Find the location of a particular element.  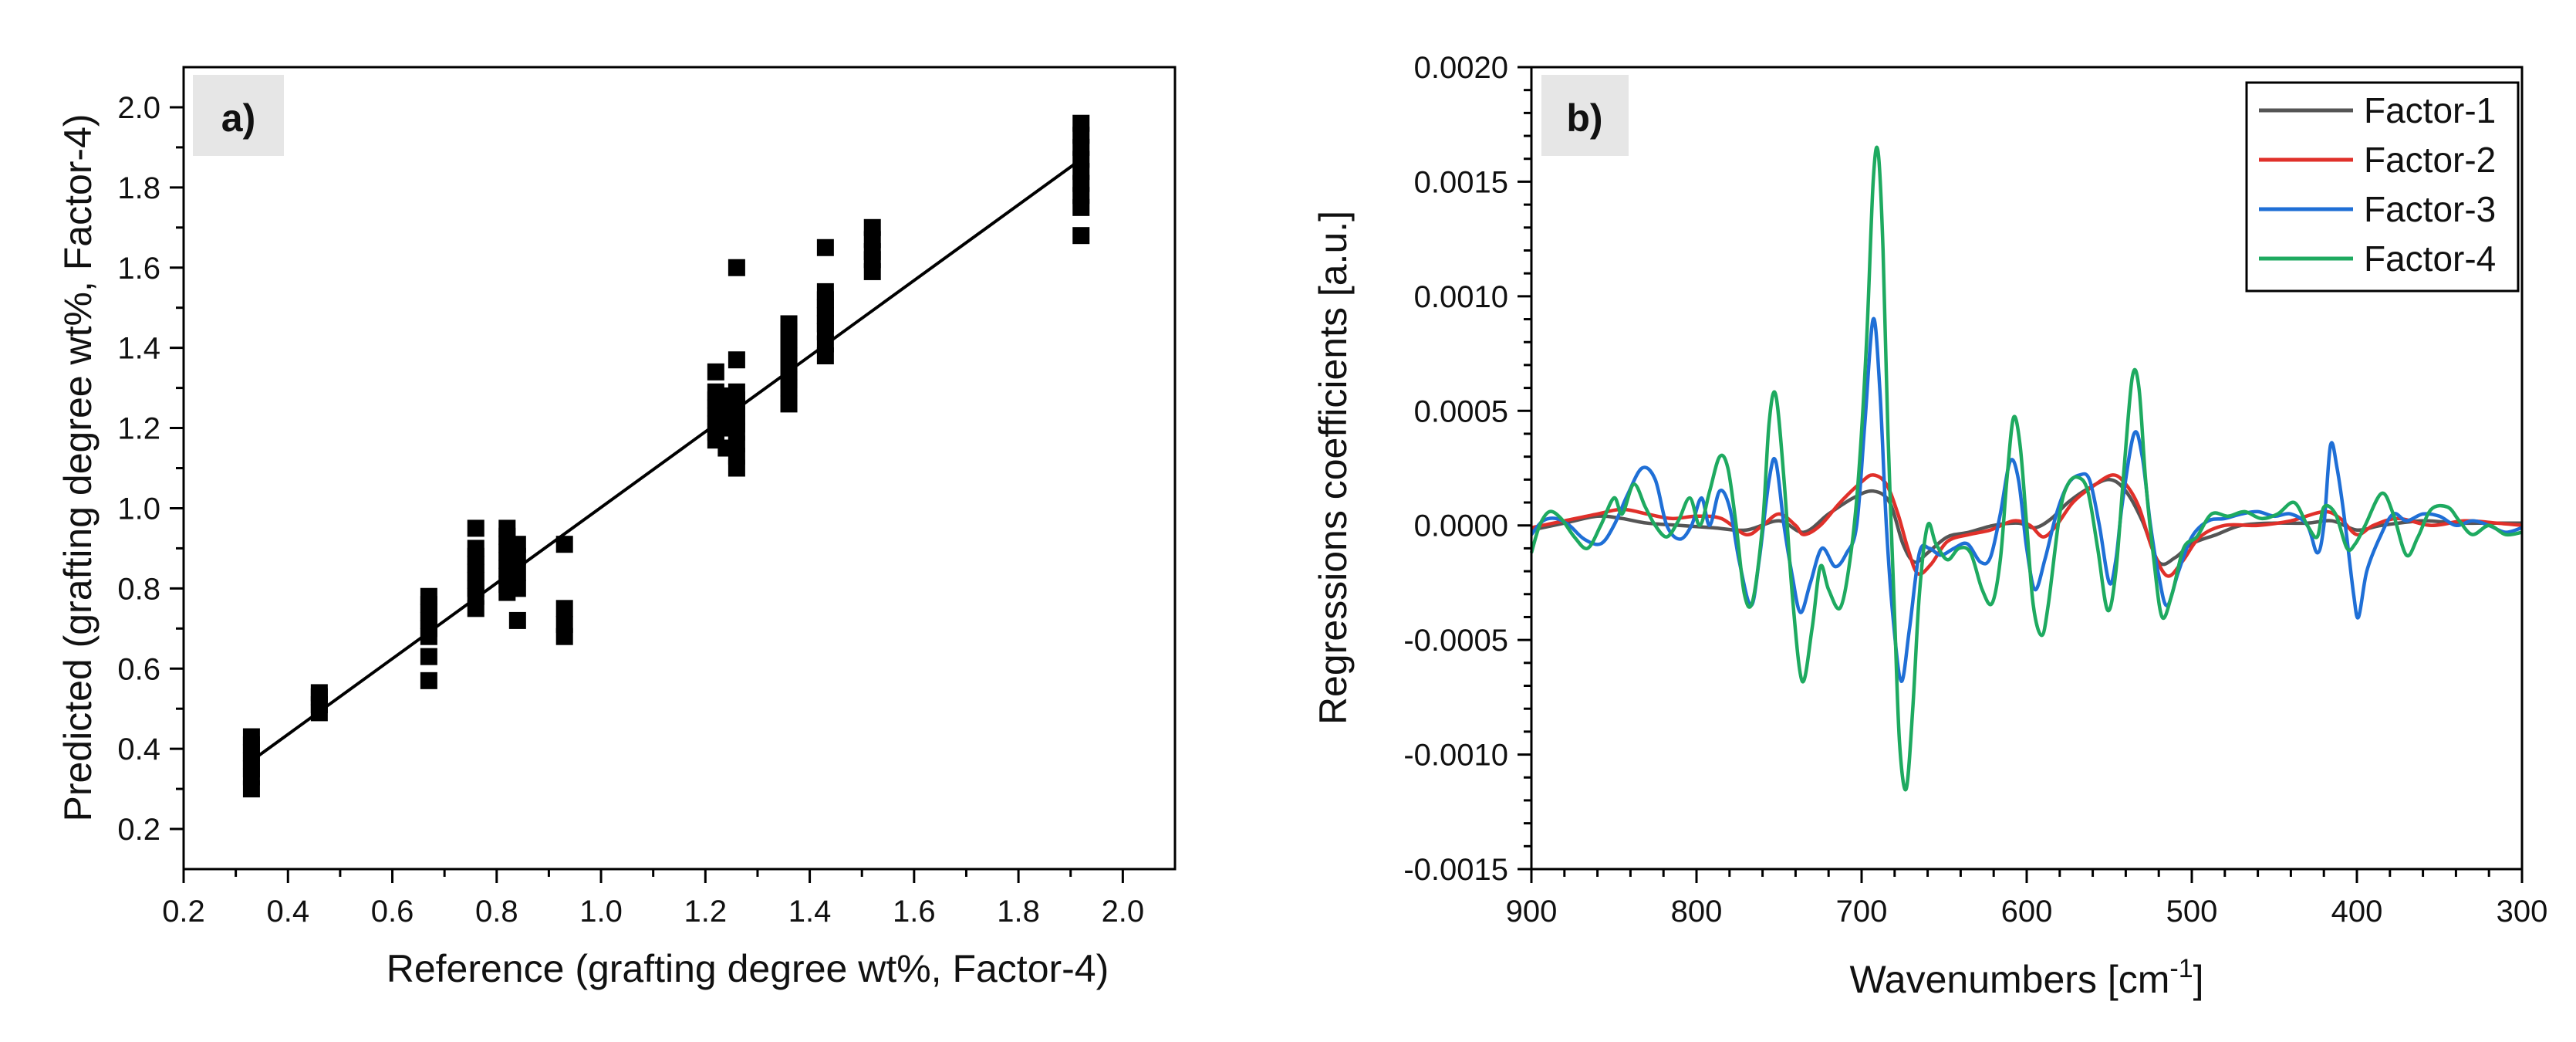

panel-a-x-tick-label: 1.2 is located at coordinates (706, 912).